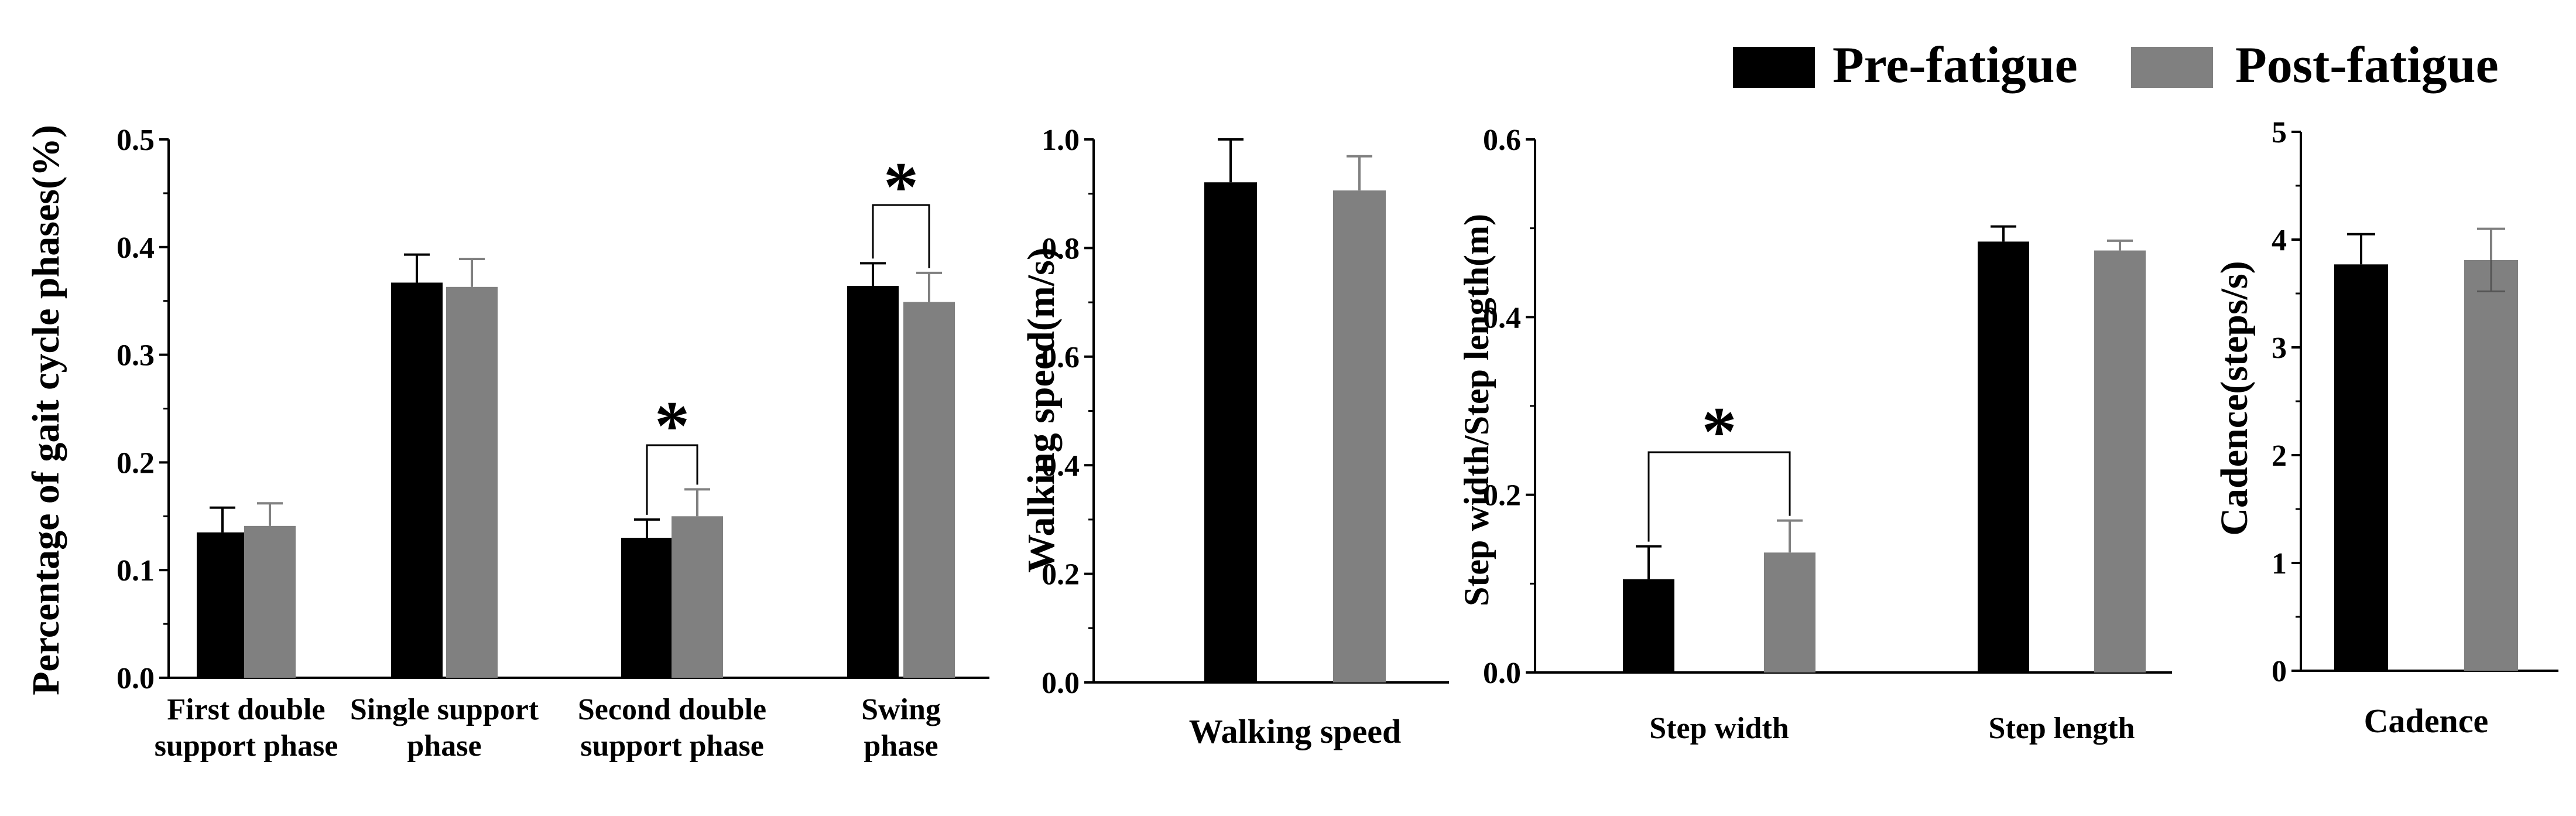 The image size is (2576, 816). Describe the element at coordinates (270, 601) in the screenshot. I see `bar-post-fatigue-first-double-support-phase` at that location.